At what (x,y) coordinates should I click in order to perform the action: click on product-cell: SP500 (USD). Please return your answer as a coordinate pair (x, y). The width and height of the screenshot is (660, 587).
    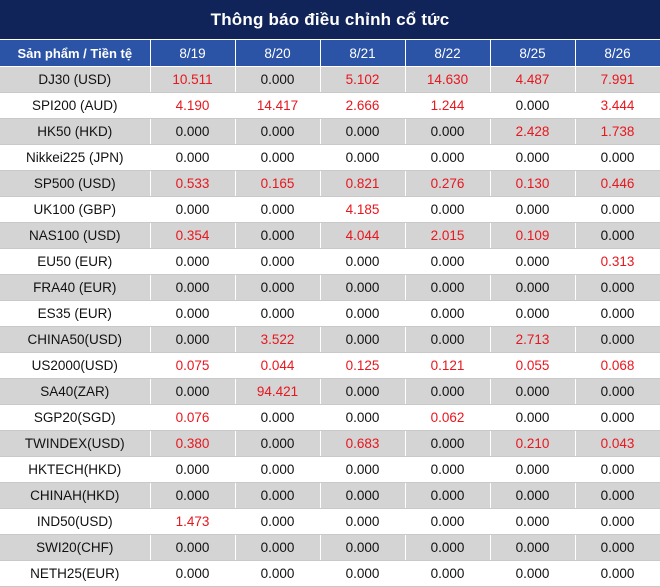
    Looking at the image, I should click on (75, 183).